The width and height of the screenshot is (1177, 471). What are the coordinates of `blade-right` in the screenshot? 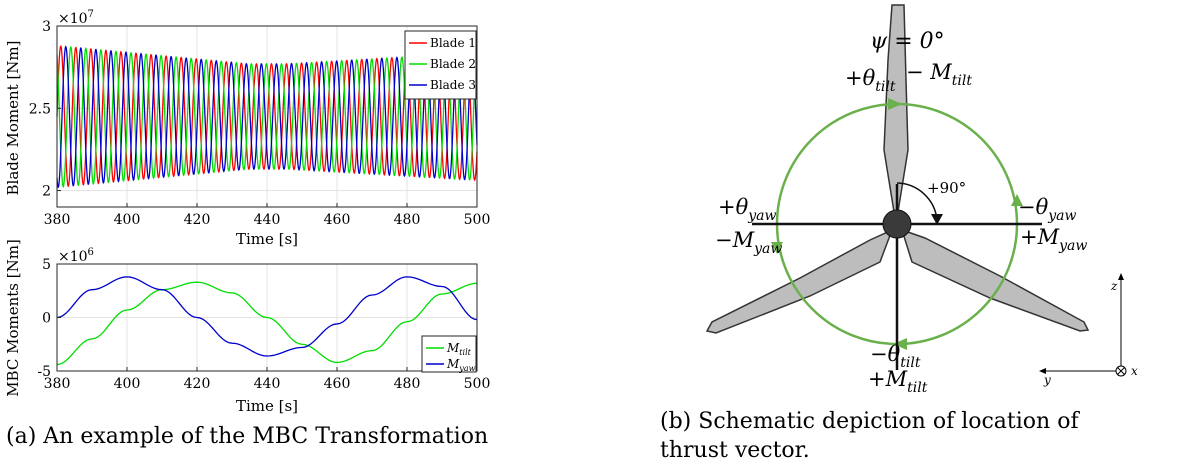 It's located at (995, 280).